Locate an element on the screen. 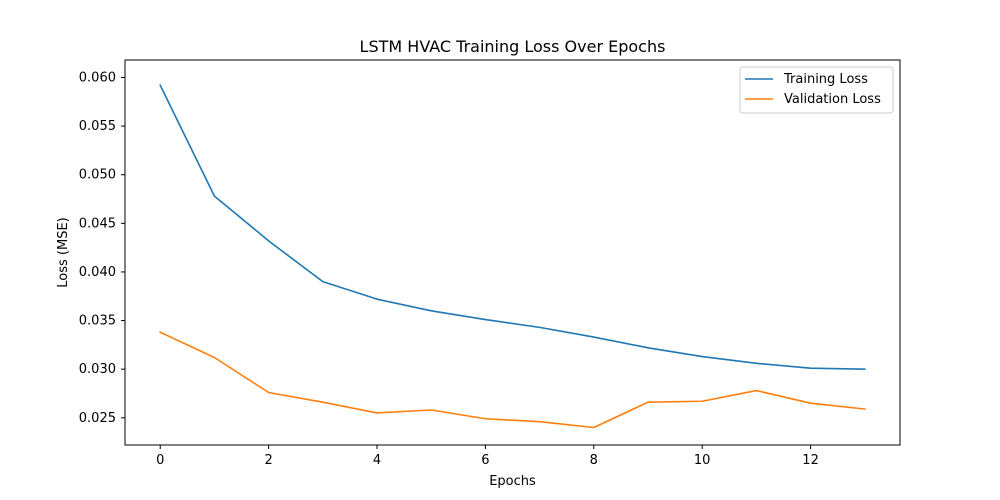  x-tick-label: 6 is located at coordinates (485, 460).